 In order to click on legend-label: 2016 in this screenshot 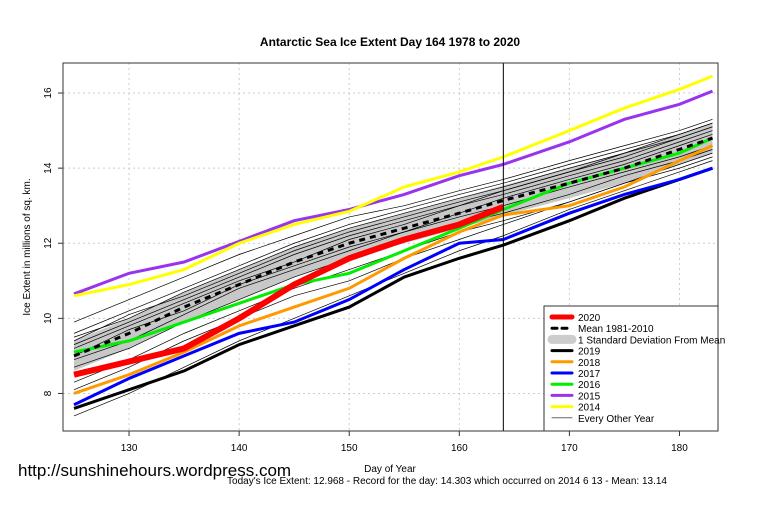, I will do `click(589, 385)`.